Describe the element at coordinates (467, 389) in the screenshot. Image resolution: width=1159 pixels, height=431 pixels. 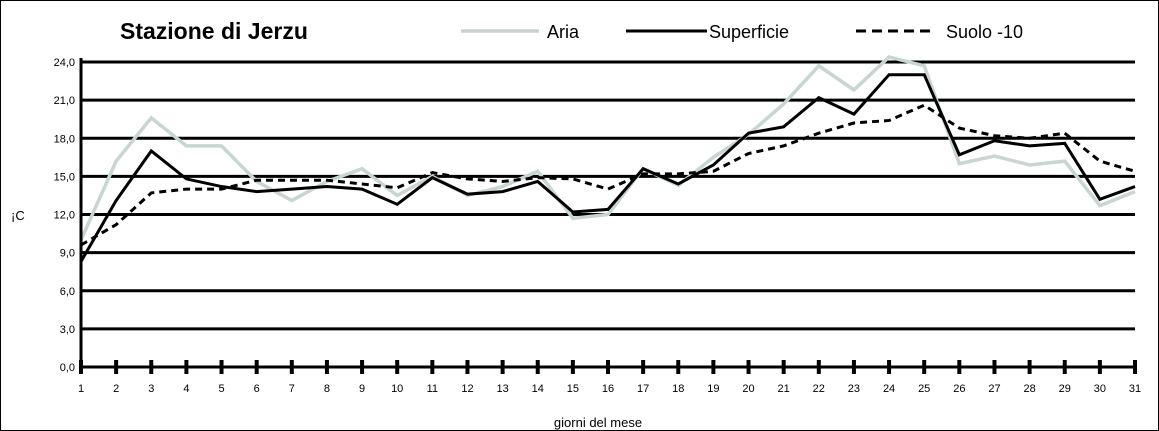
I see `x-tick-label: 12` at that location.